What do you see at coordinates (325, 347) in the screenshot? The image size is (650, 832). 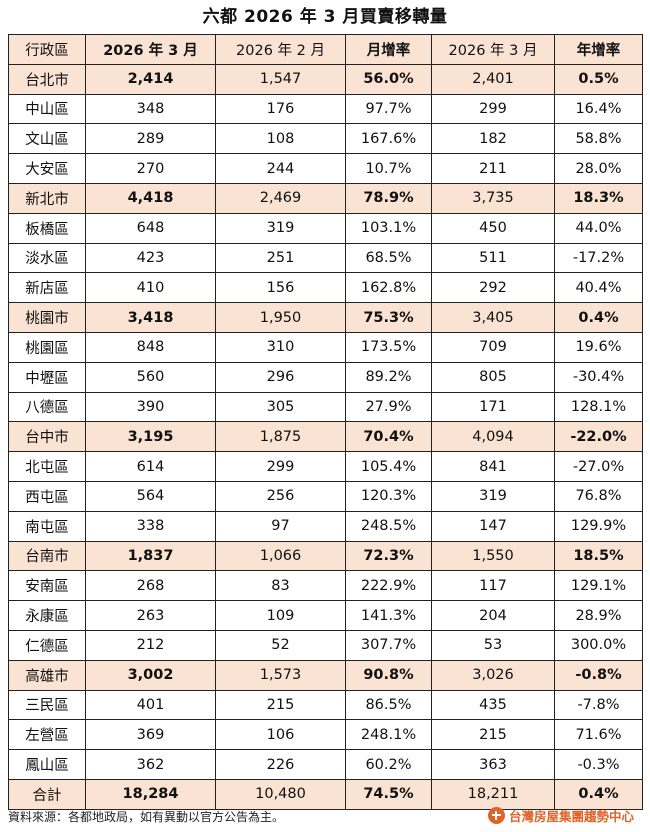 I see `district-row: 桃園區 848 310 173.5% 709 19.6%` at bounding box center [325, 347].